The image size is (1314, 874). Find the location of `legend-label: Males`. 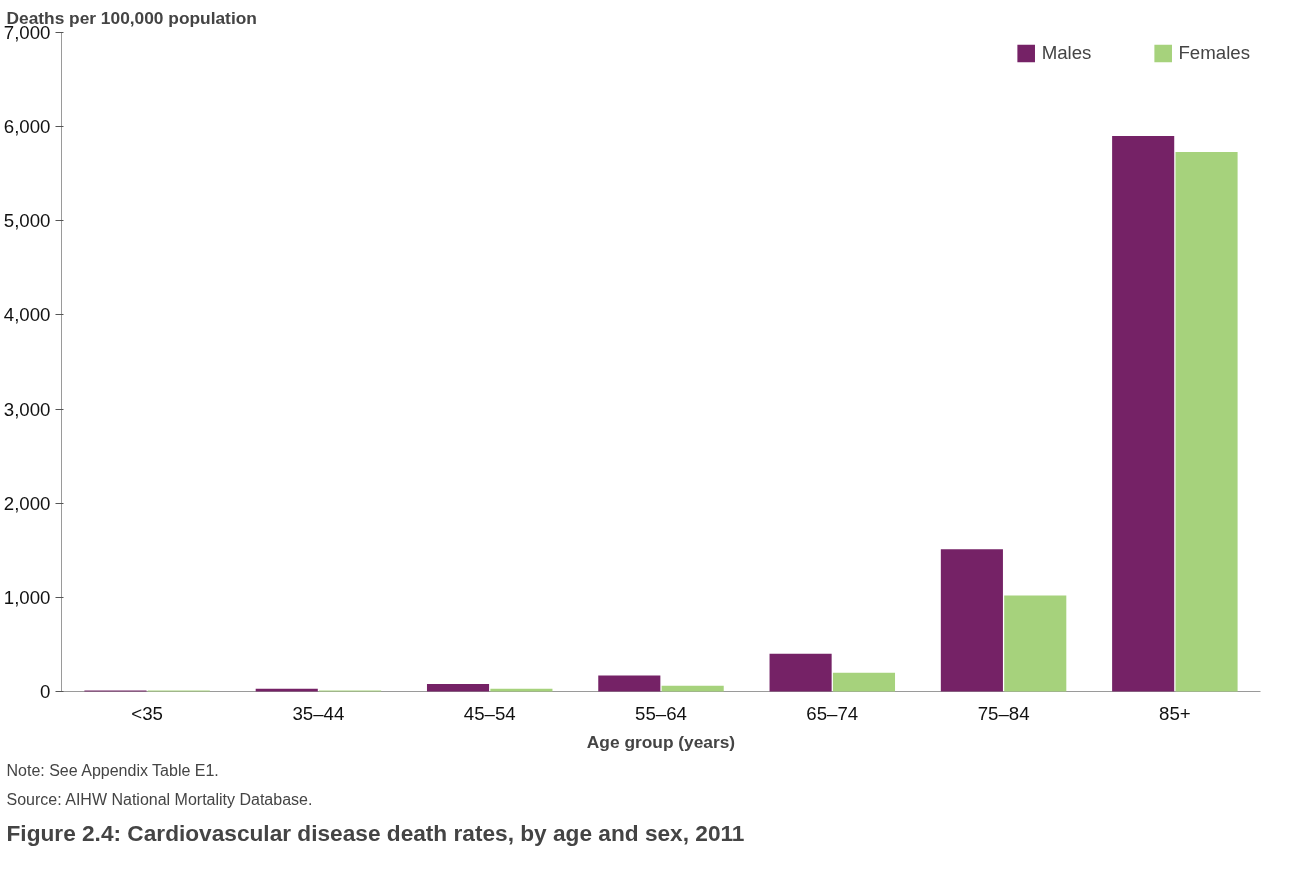

legend-label: Males is located at coordinates (1066, 53).